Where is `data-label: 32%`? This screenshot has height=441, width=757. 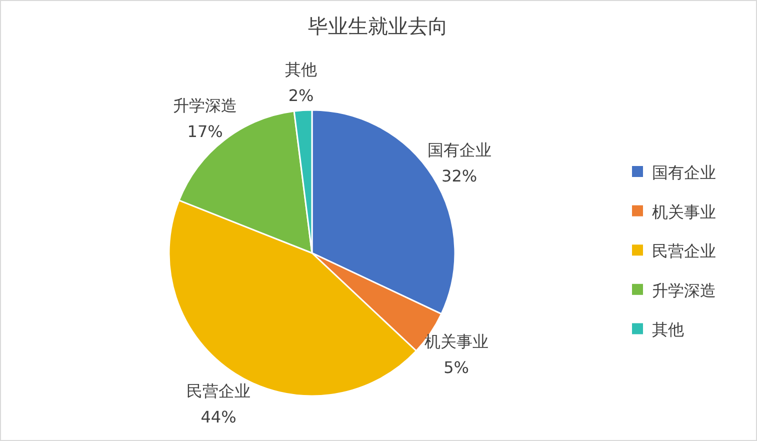
data-label: 32% is located at coordinates (460, 176).